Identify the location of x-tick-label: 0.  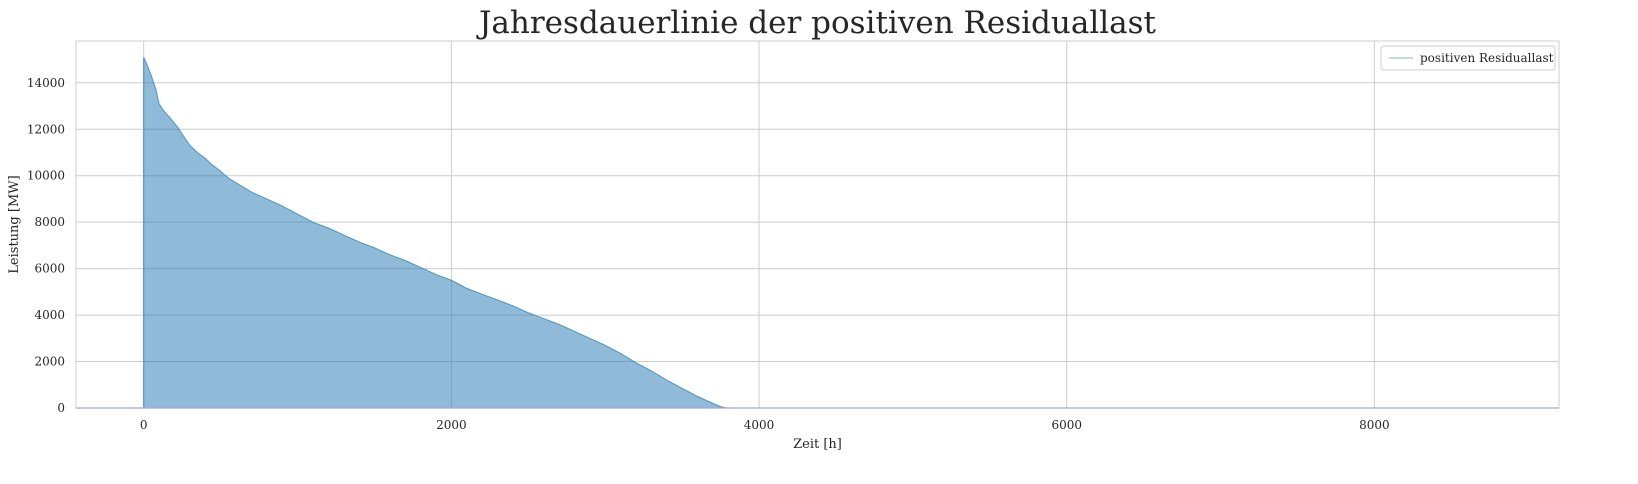
(144, 425).